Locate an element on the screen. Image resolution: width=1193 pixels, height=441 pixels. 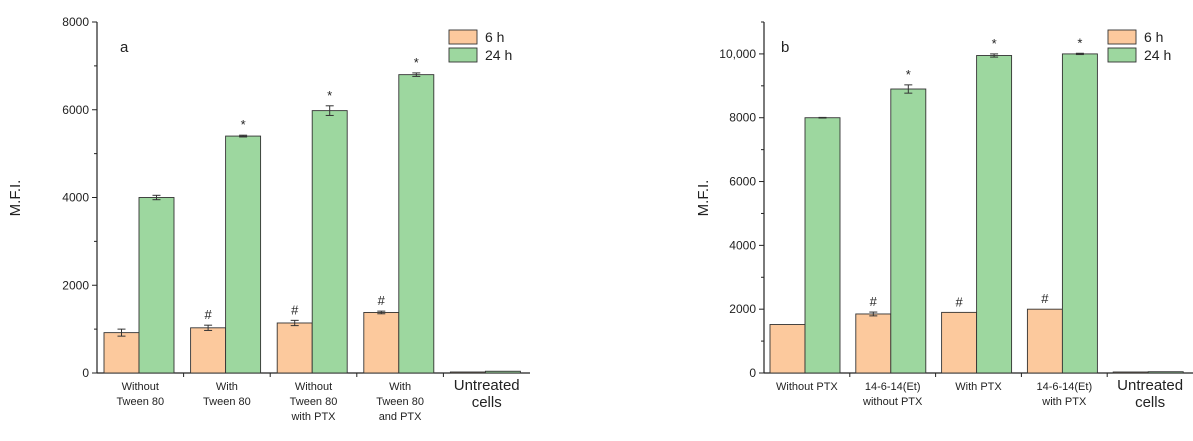
category-label: With PTX is located at coordinates (978, 387).